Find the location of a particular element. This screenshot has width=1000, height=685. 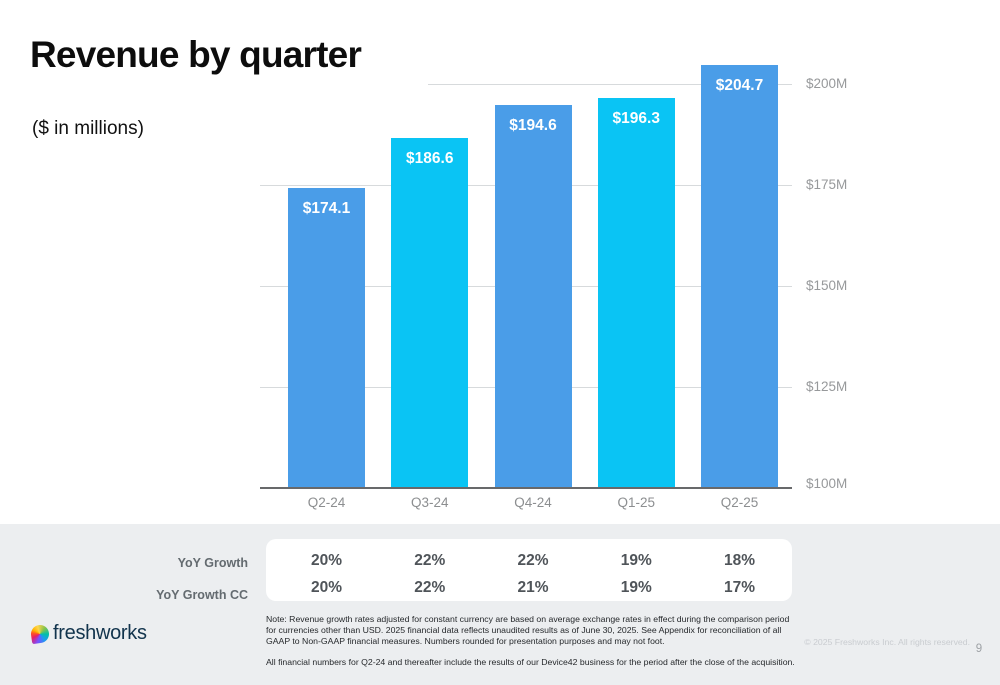

bar-Q2-25: $204.7 is located at coordinates (739, 276).